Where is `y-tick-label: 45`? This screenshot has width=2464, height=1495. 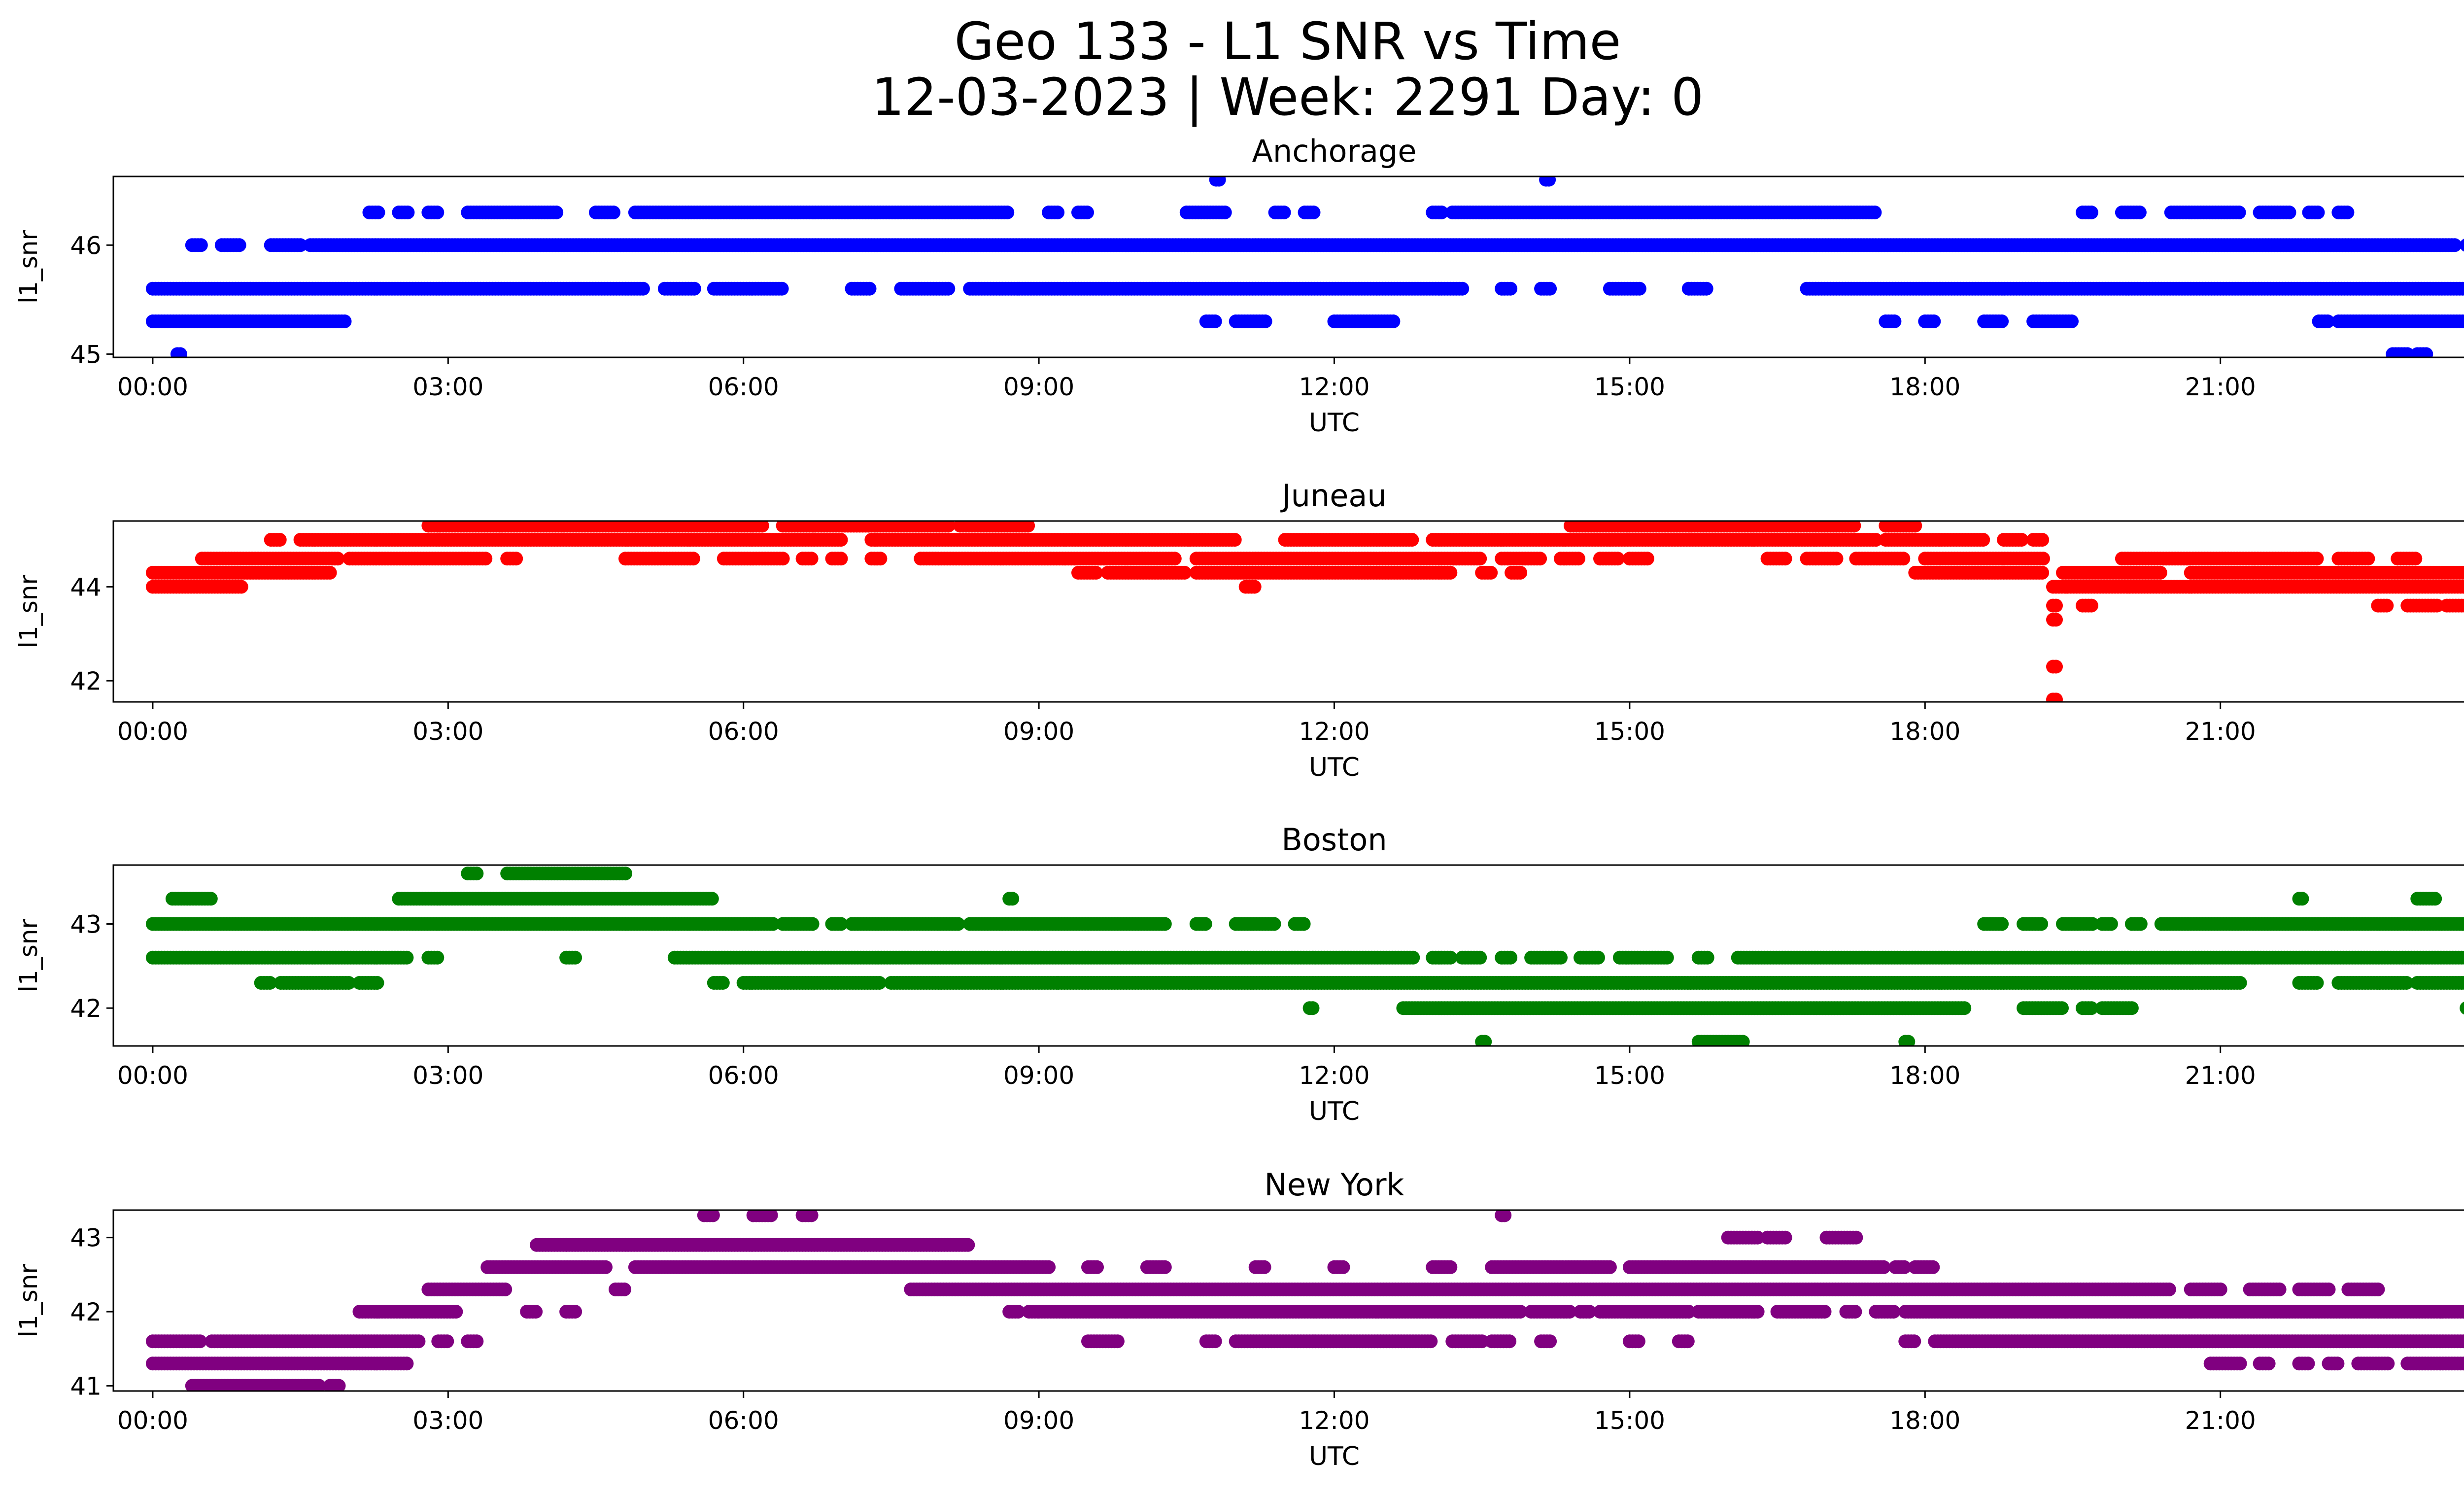 y-tick-label: 45 is located at coordinates (86, 354).